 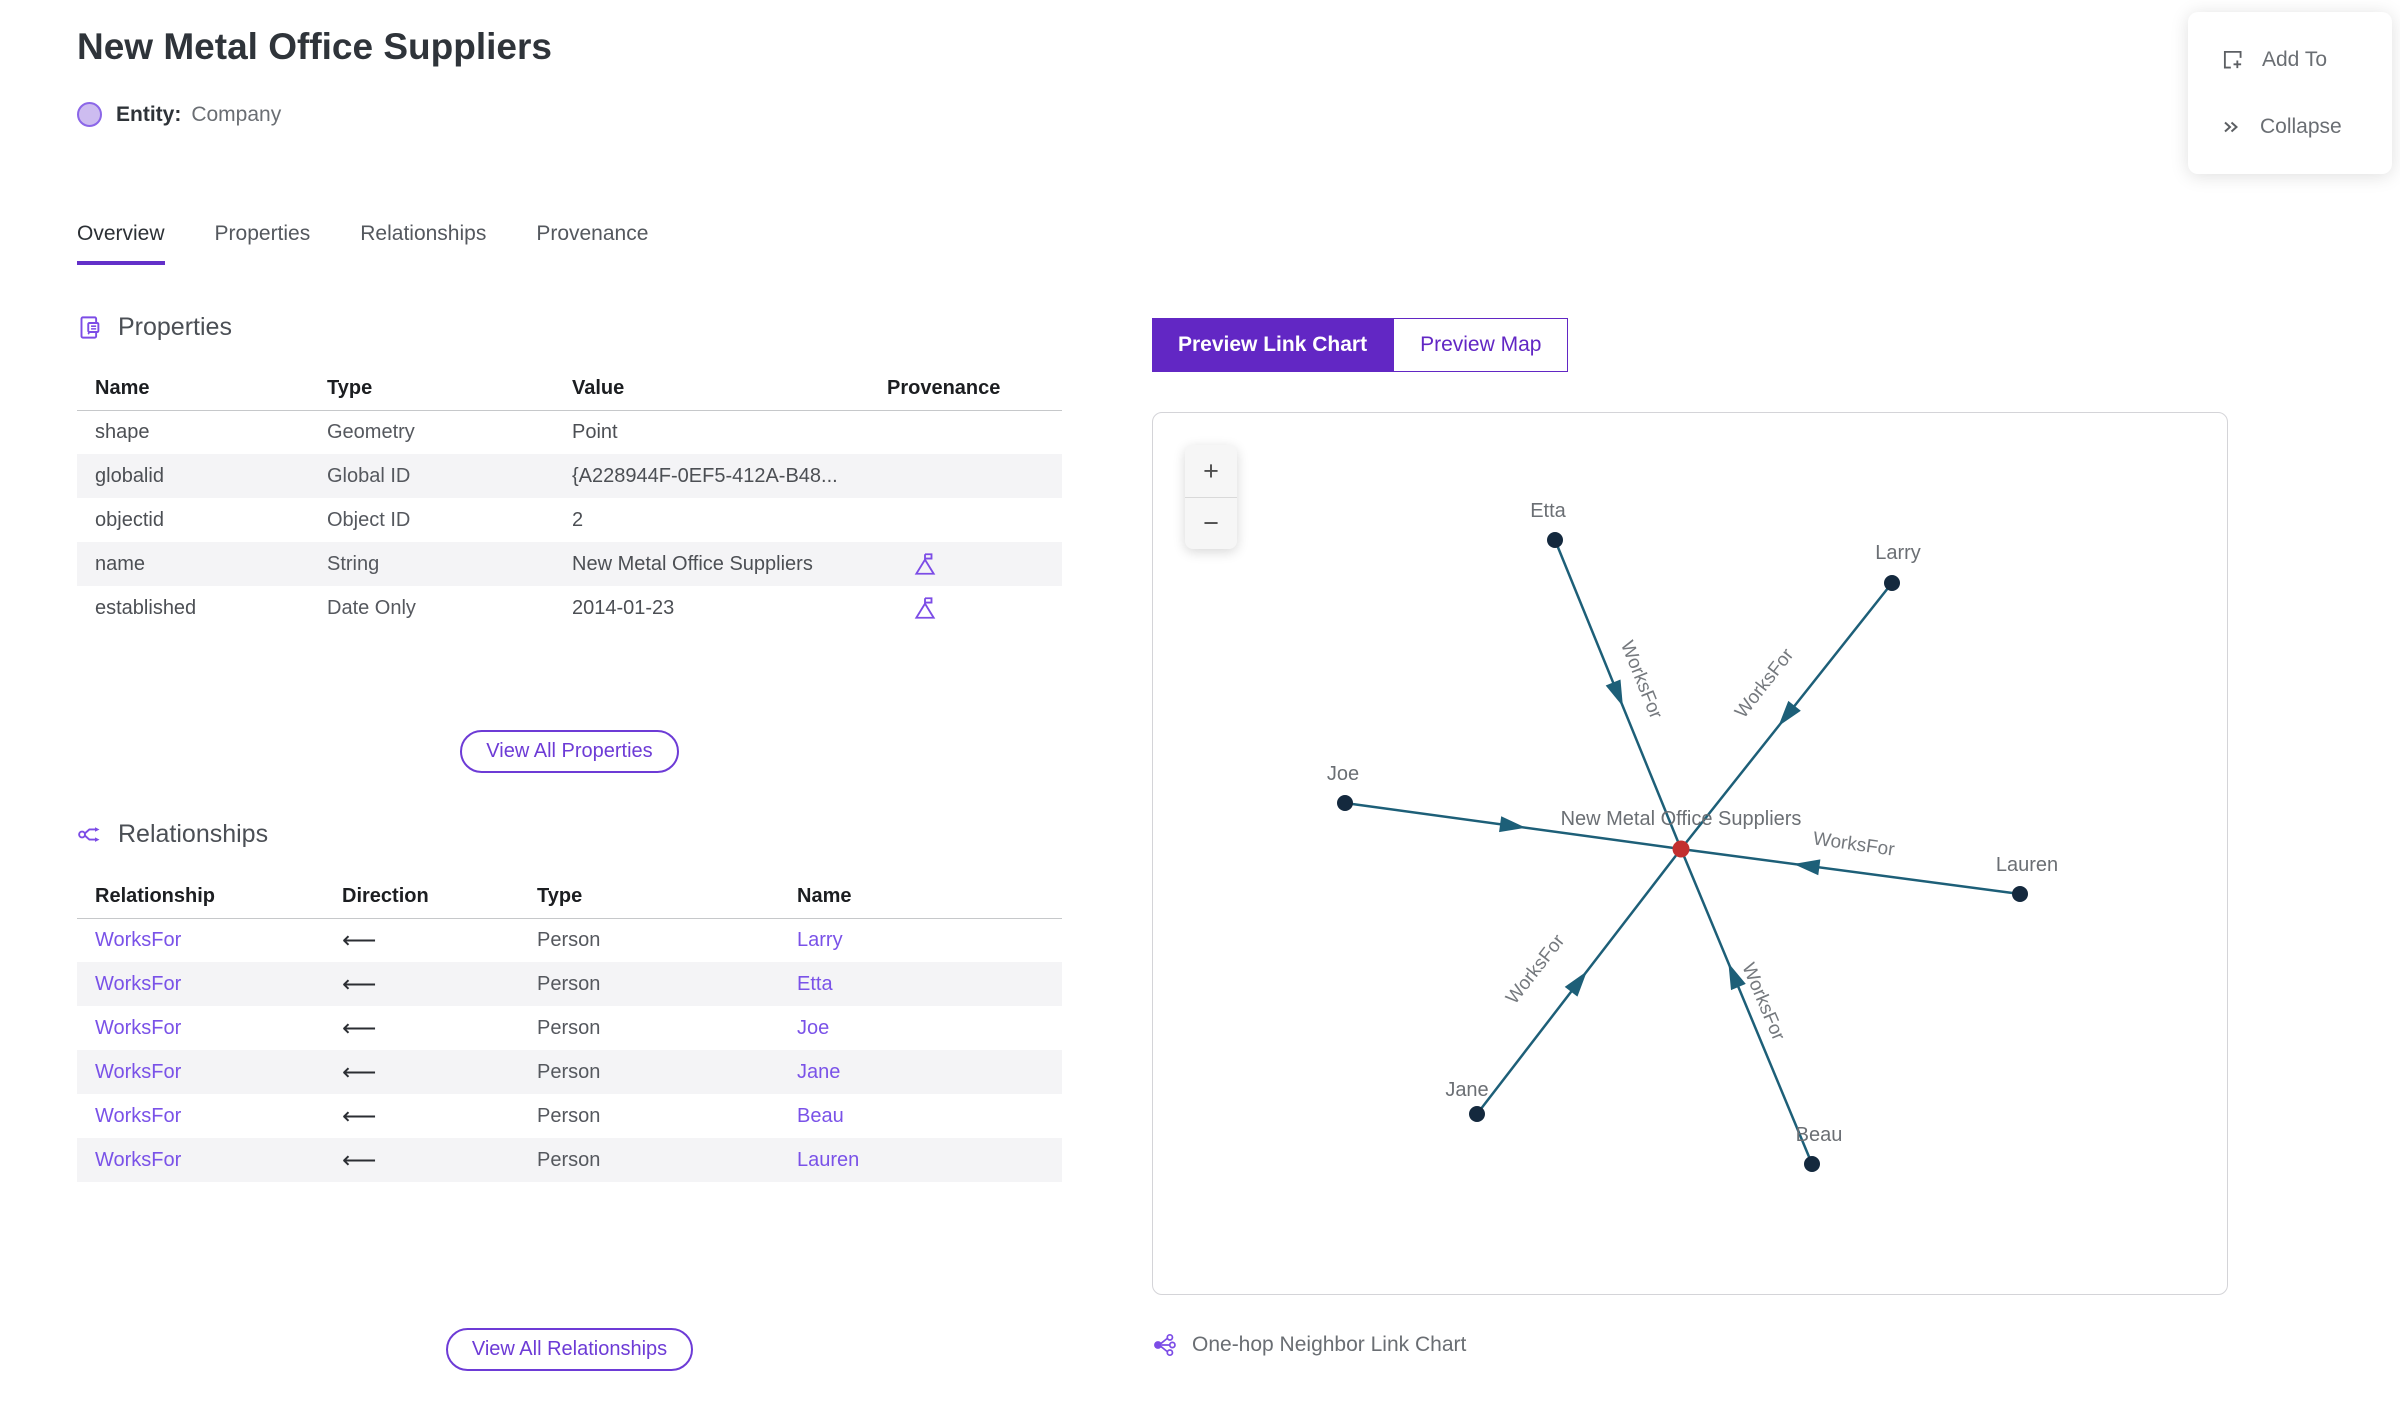 I want to click on node-label: Beau, so click(x=1819, y=1135).